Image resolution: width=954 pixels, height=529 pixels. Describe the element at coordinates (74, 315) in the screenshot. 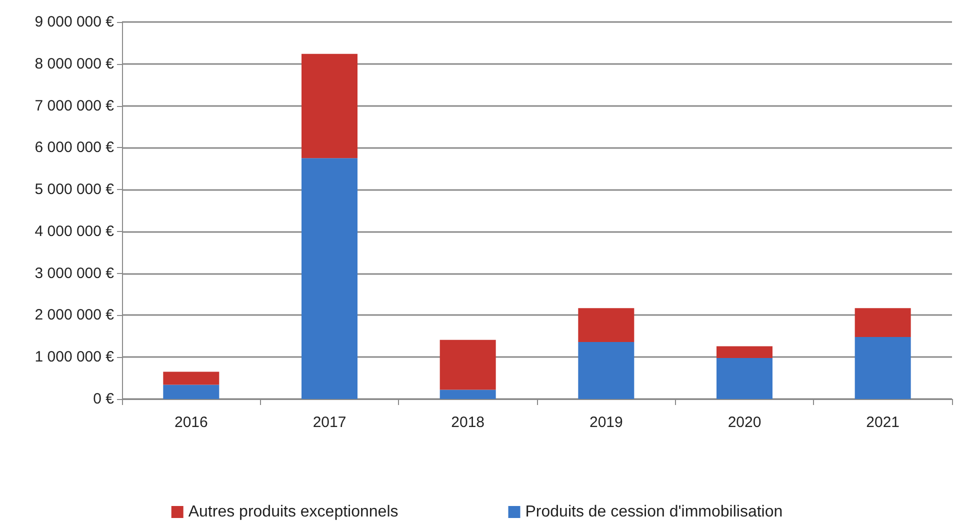

I see `y-tick-label: 2 000 000 €` at that location.